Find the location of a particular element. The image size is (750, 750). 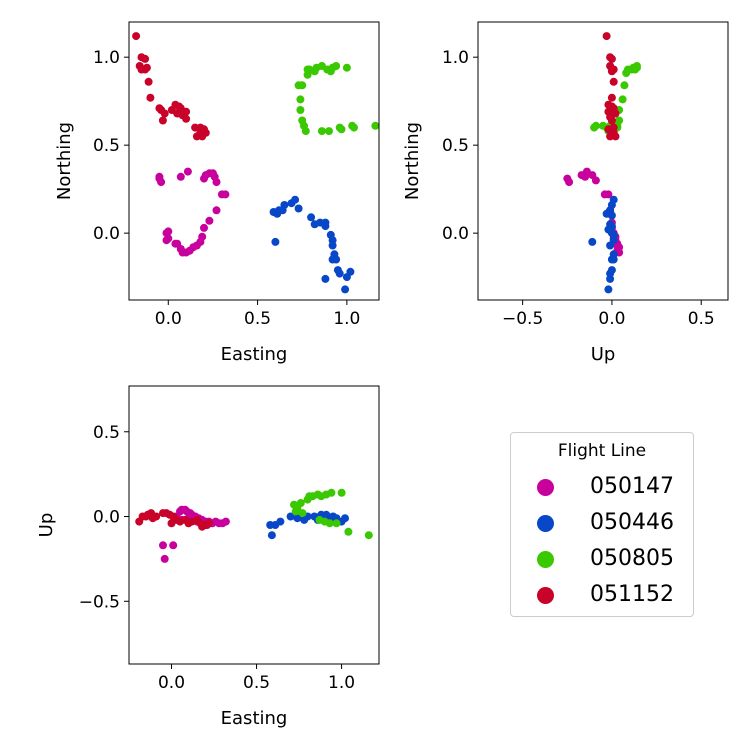

legend-label: 050147 is located at coordinates (632, 486).